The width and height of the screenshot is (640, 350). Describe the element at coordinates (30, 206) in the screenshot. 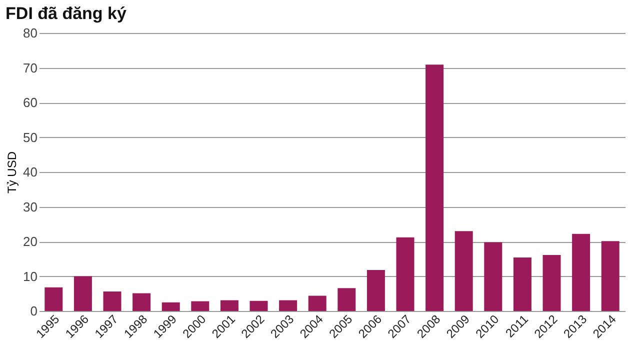

I see `y-tick-label: 30` at that location.